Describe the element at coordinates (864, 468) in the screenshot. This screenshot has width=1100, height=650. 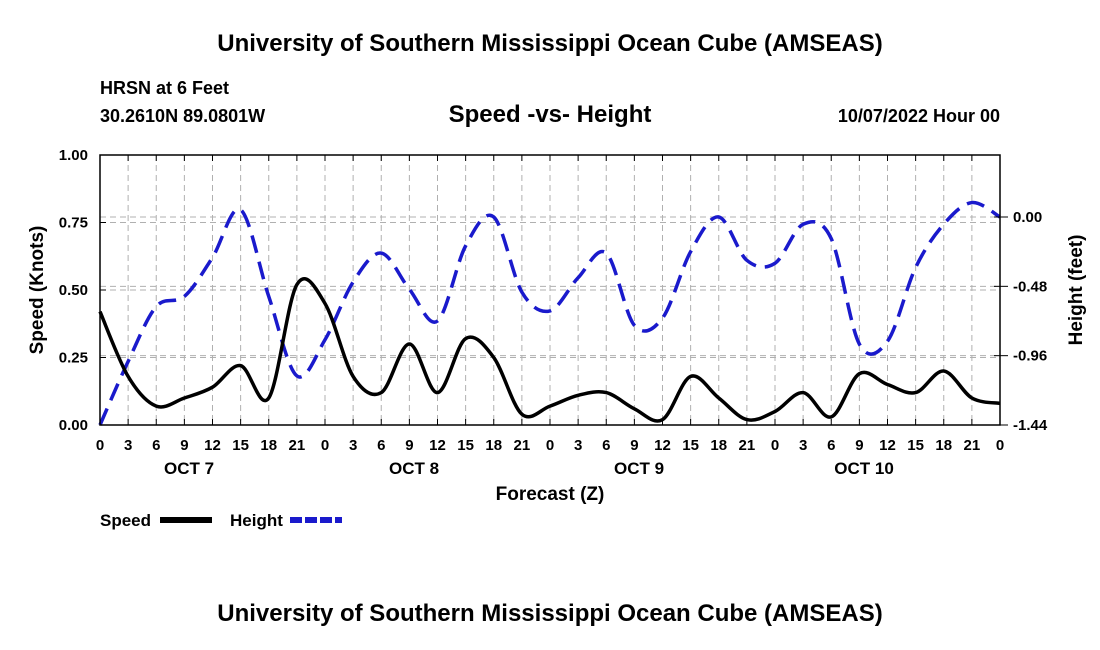
I see `day-label: OCT 10` at that location.